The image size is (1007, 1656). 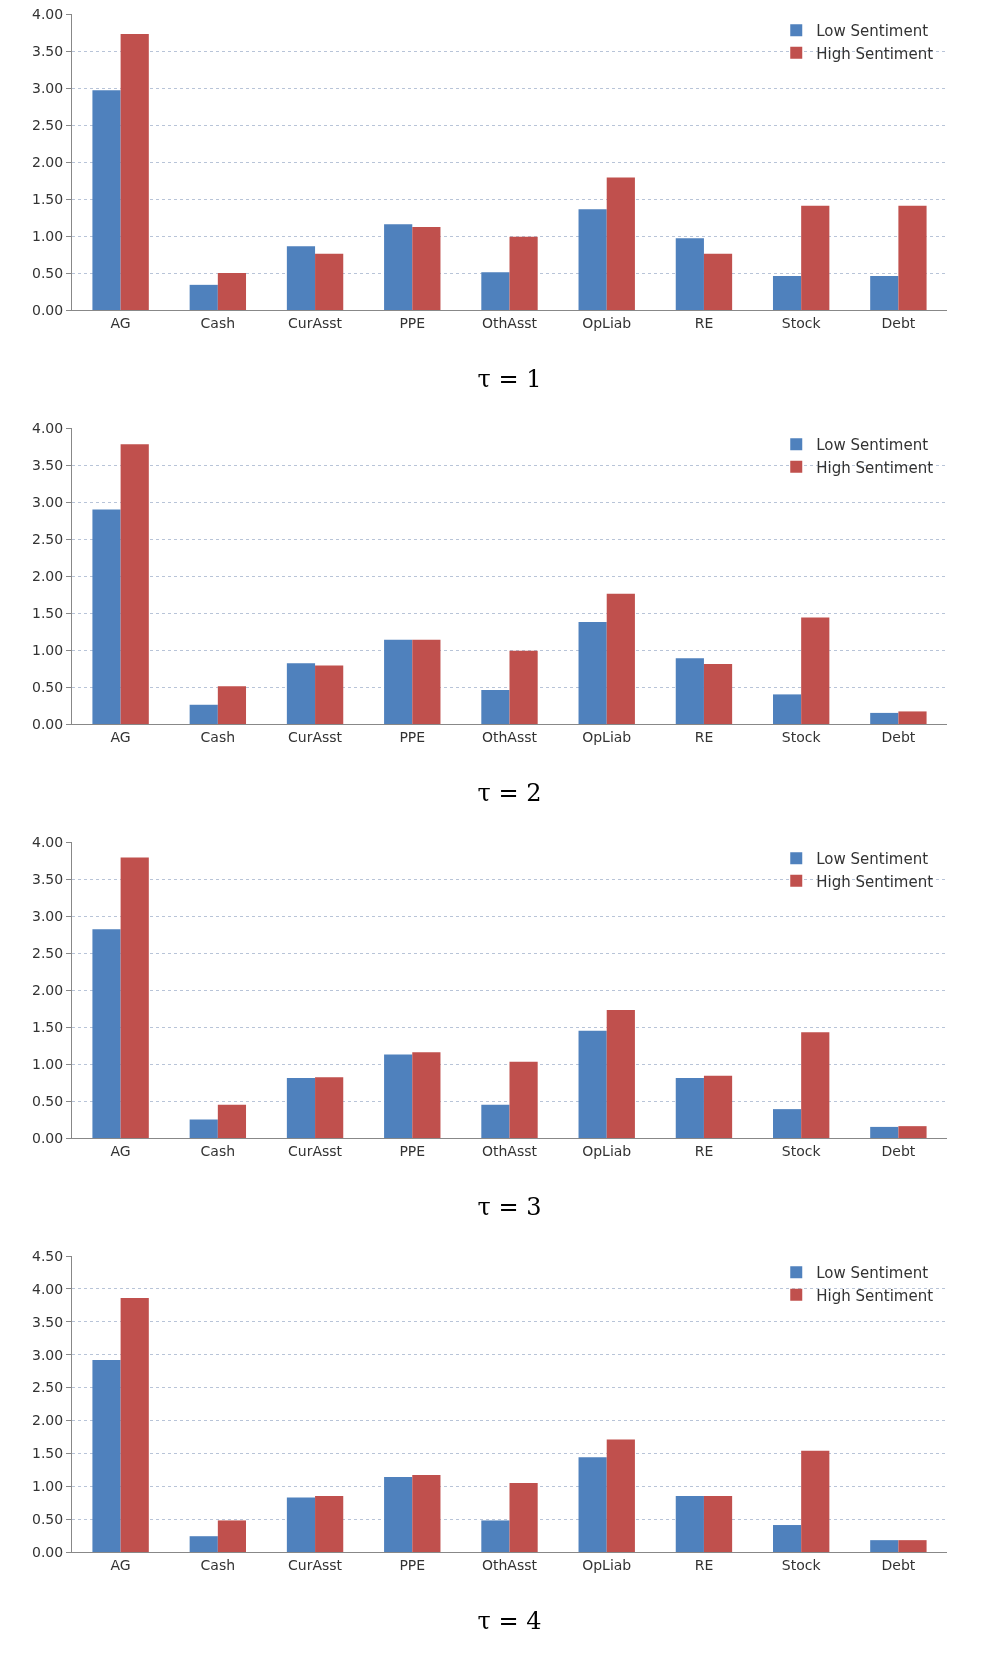 I want to click on y-tick-label: 4.50, so click(x=48, y=1255).